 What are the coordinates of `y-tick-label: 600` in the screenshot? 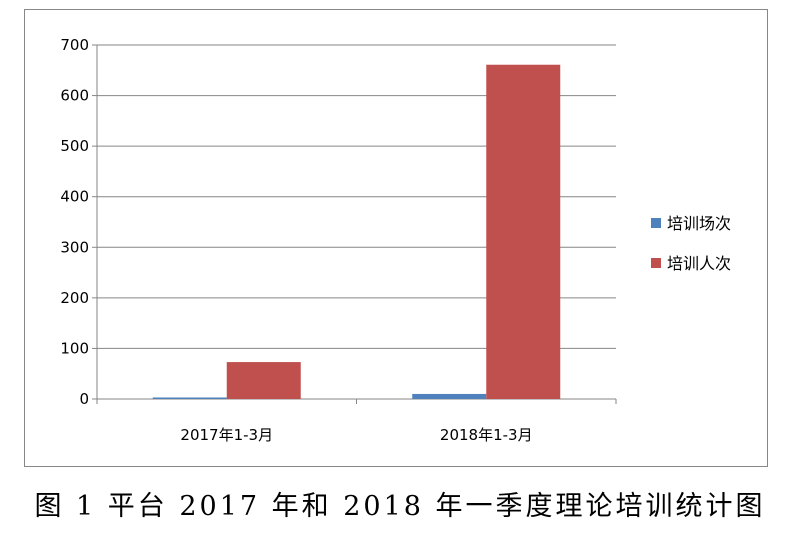 It's located at (74, 96).